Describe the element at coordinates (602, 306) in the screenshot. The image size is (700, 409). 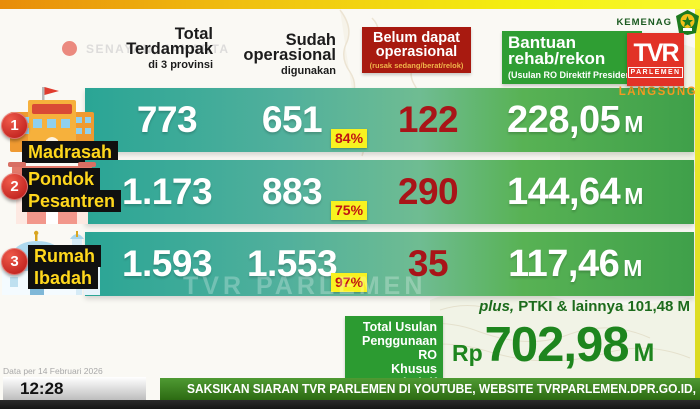
I see `plus-footnote-text: PTKI & lainnya 101,48 M` at that location.